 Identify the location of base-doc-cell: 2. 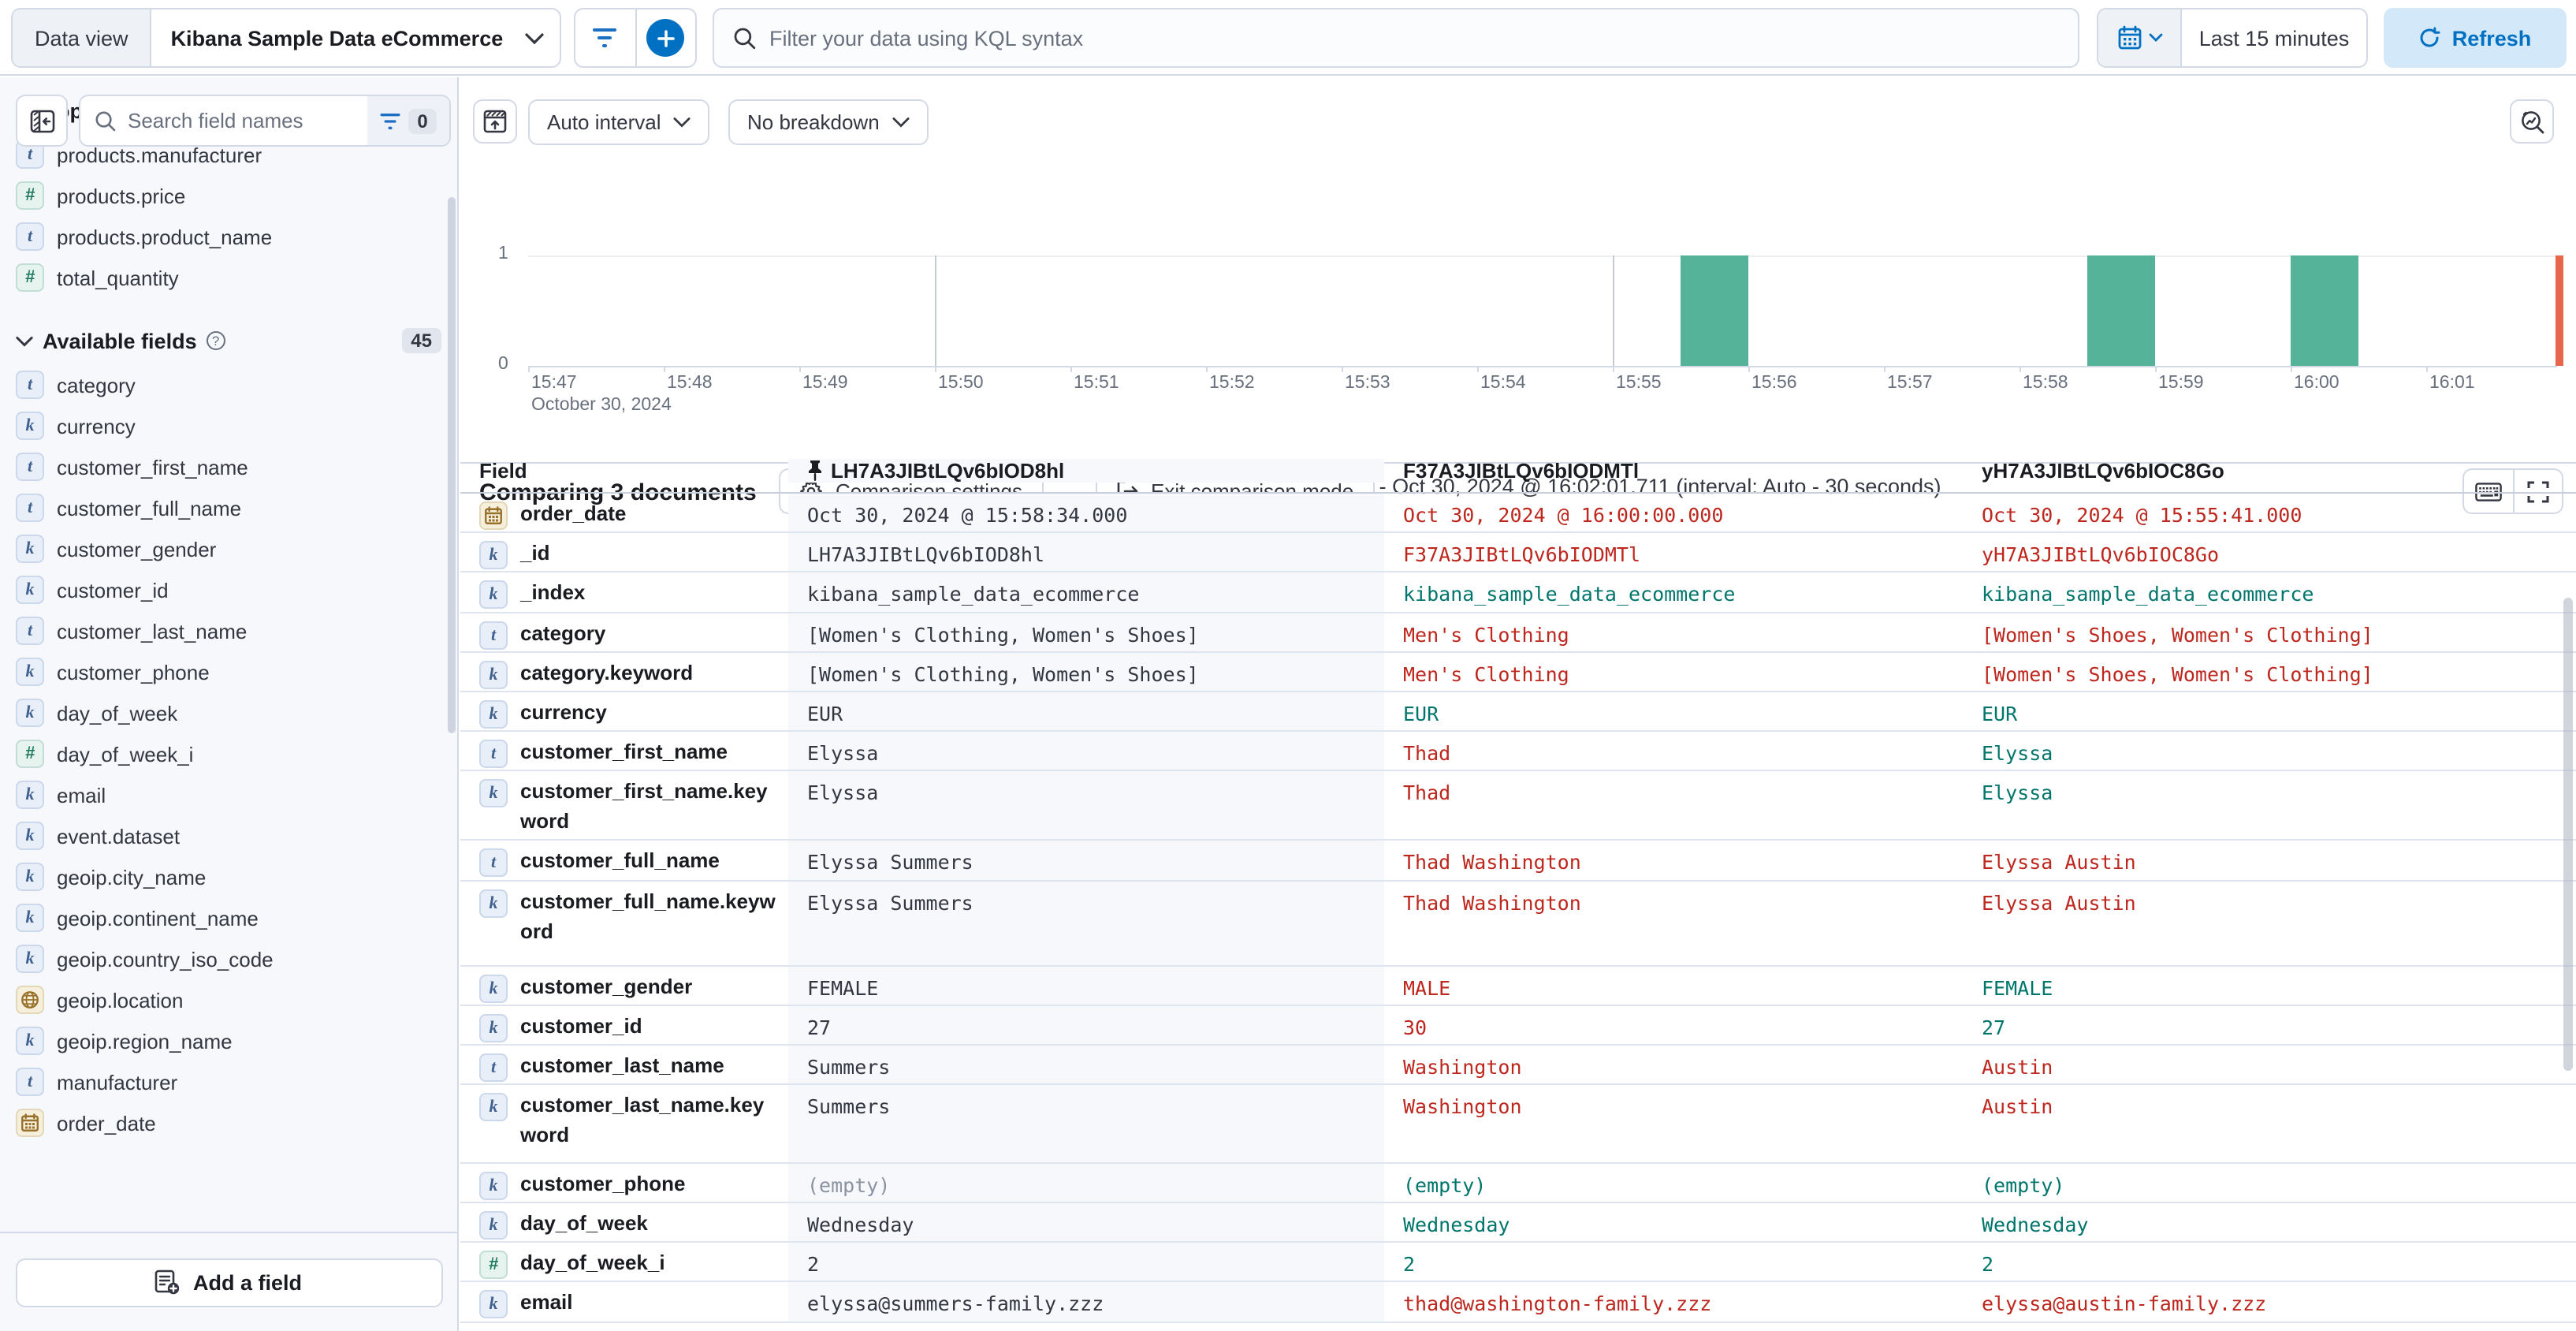
(1086, 1262).